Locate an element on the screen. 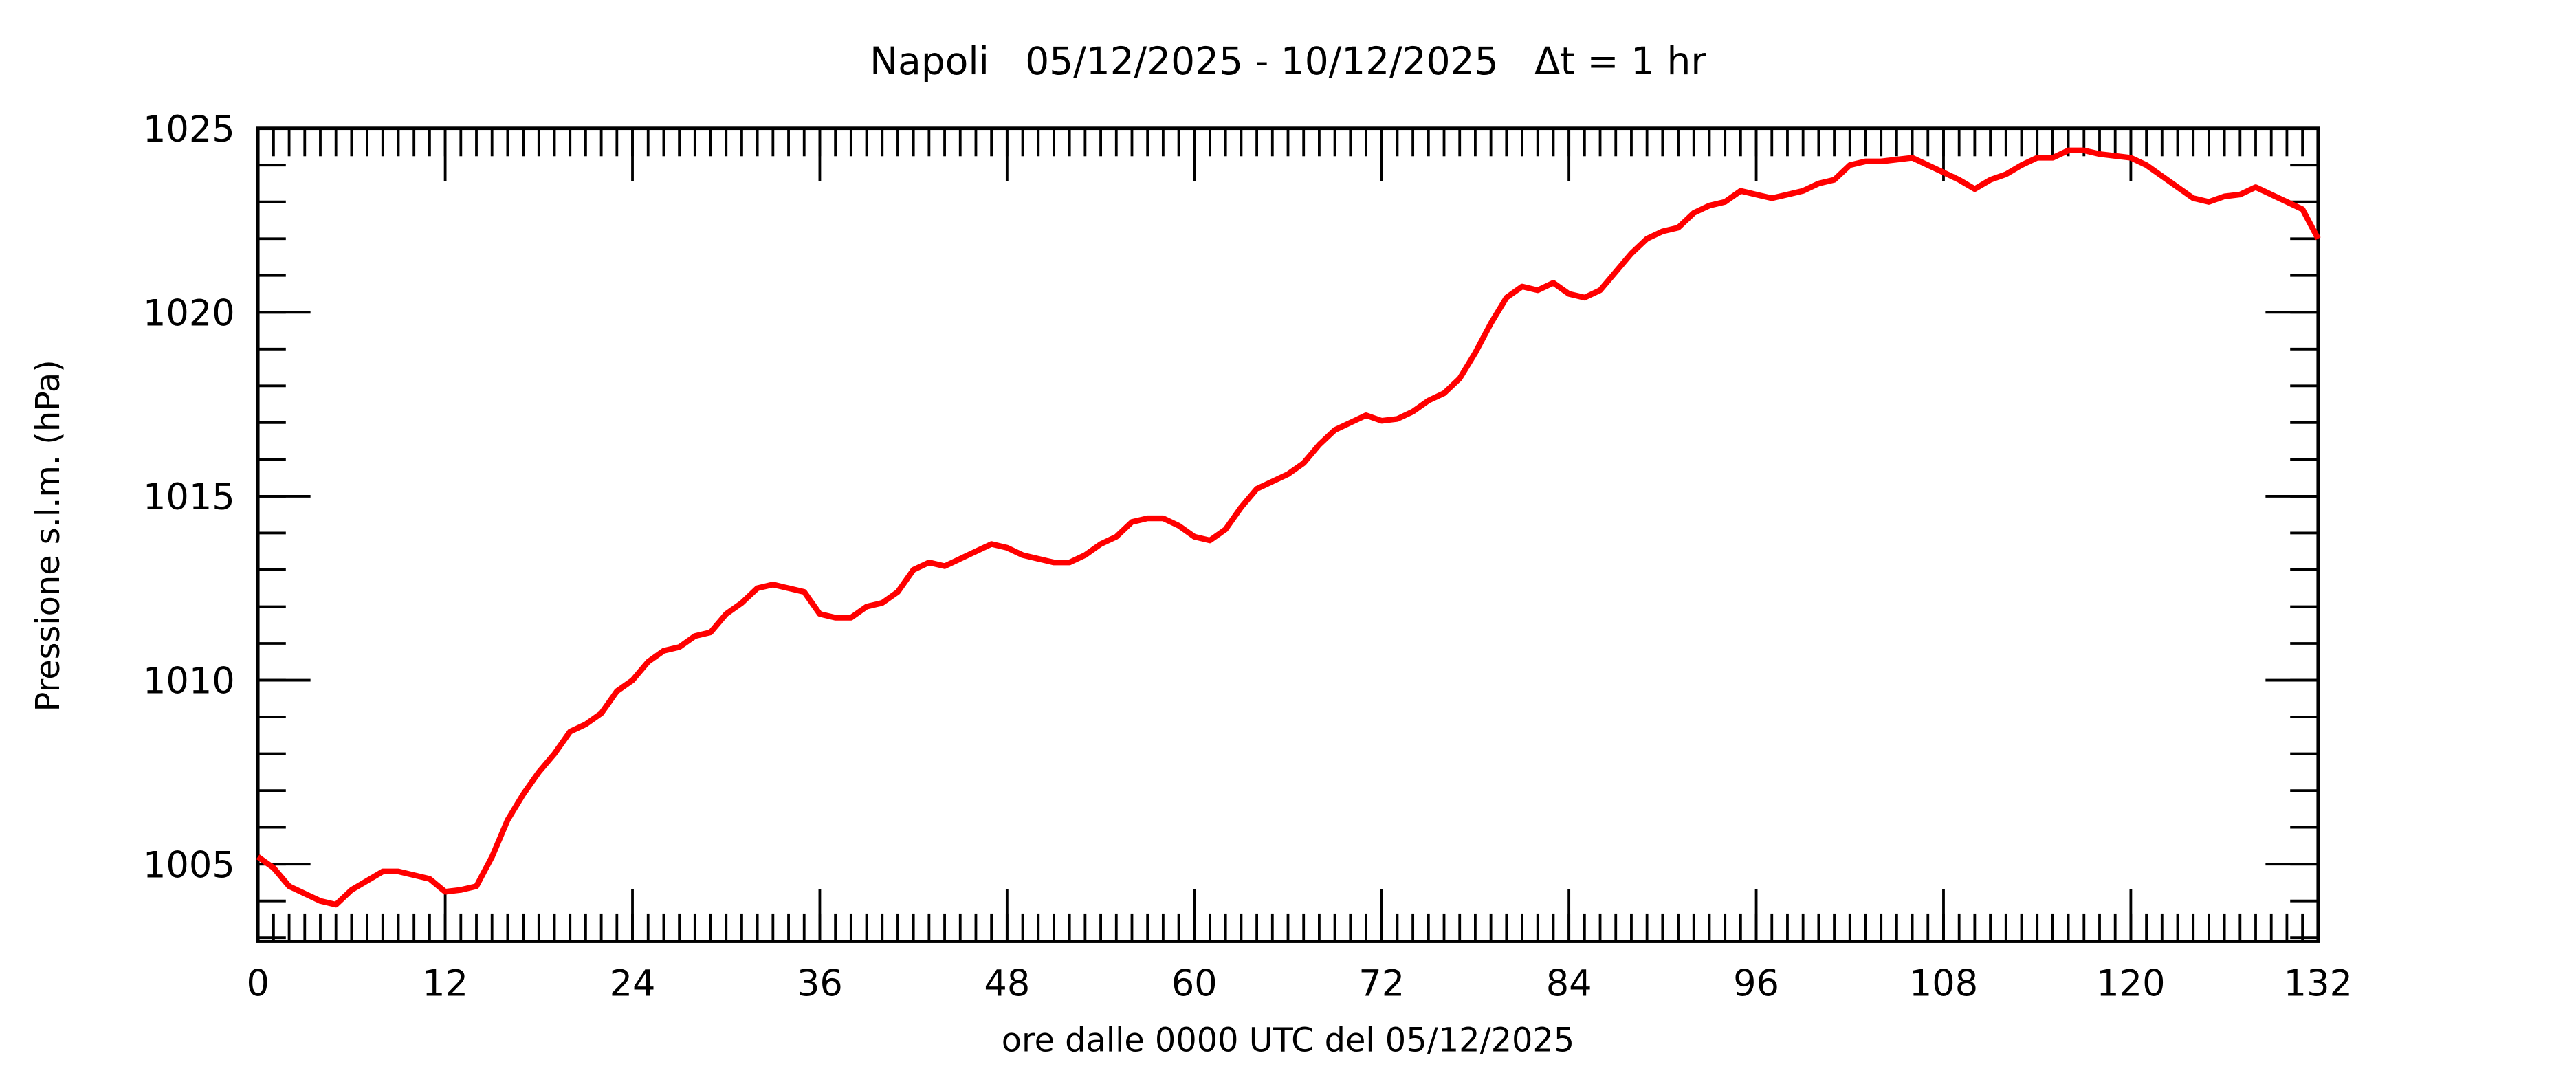 The height and width of the screenshot is (1073, 2576). x-tick-label: 60 is located at coordinates (1194, 983).